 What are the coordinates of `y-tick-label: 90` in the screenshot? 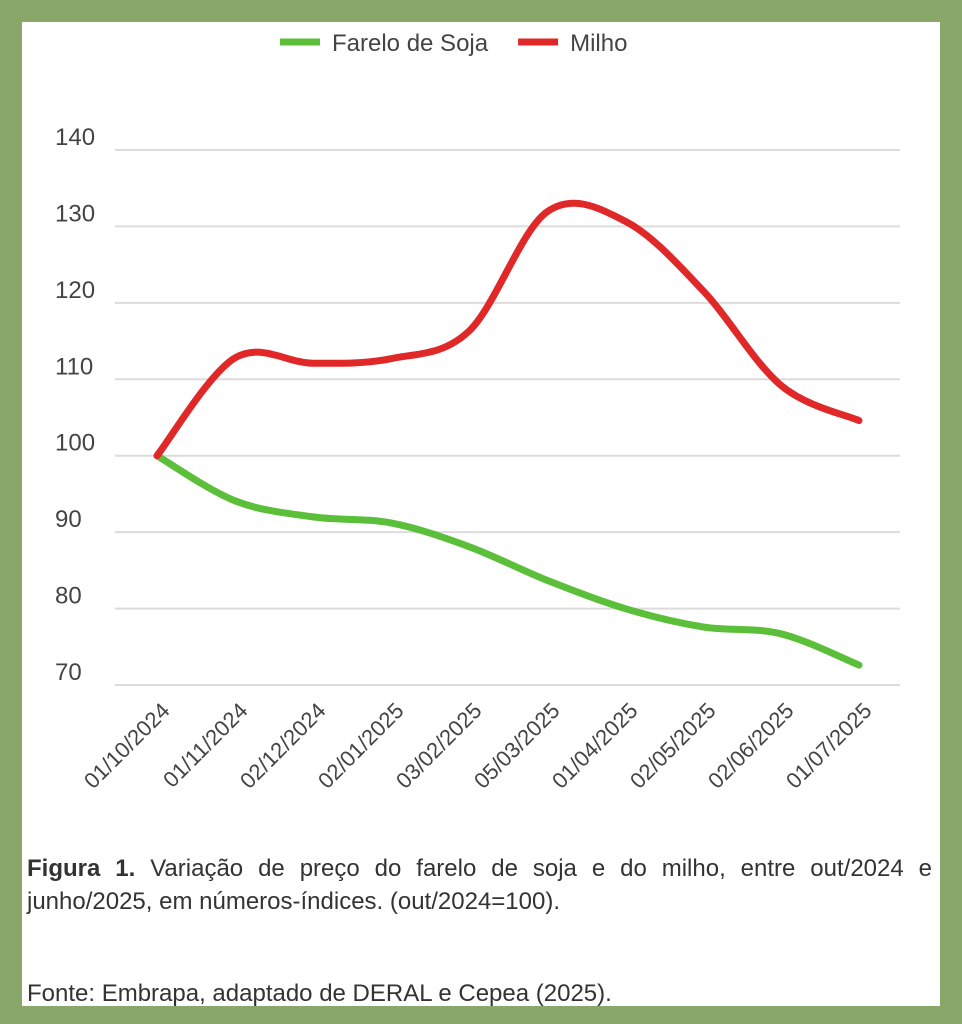 It's located at (68, 519).